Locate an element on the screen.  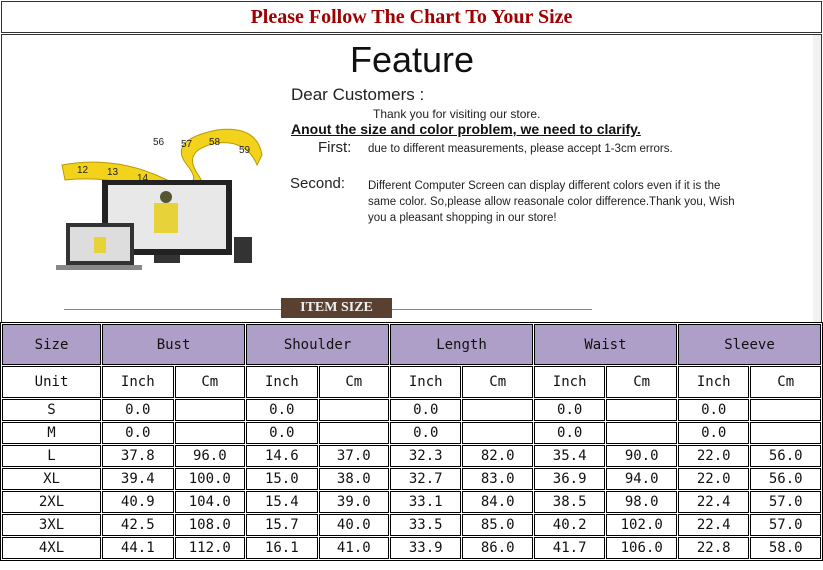
column-header: Sleeve is located at coordinates (749, 344).